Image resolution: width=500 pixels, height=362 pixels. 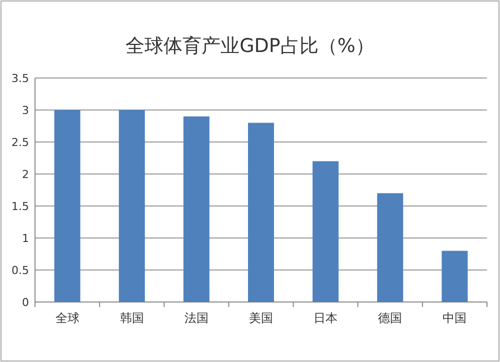 What do you see at coordinates (196, 318) in the screenshot?
I see `x-tick-label: 法国` at bounding box center [196, 318].